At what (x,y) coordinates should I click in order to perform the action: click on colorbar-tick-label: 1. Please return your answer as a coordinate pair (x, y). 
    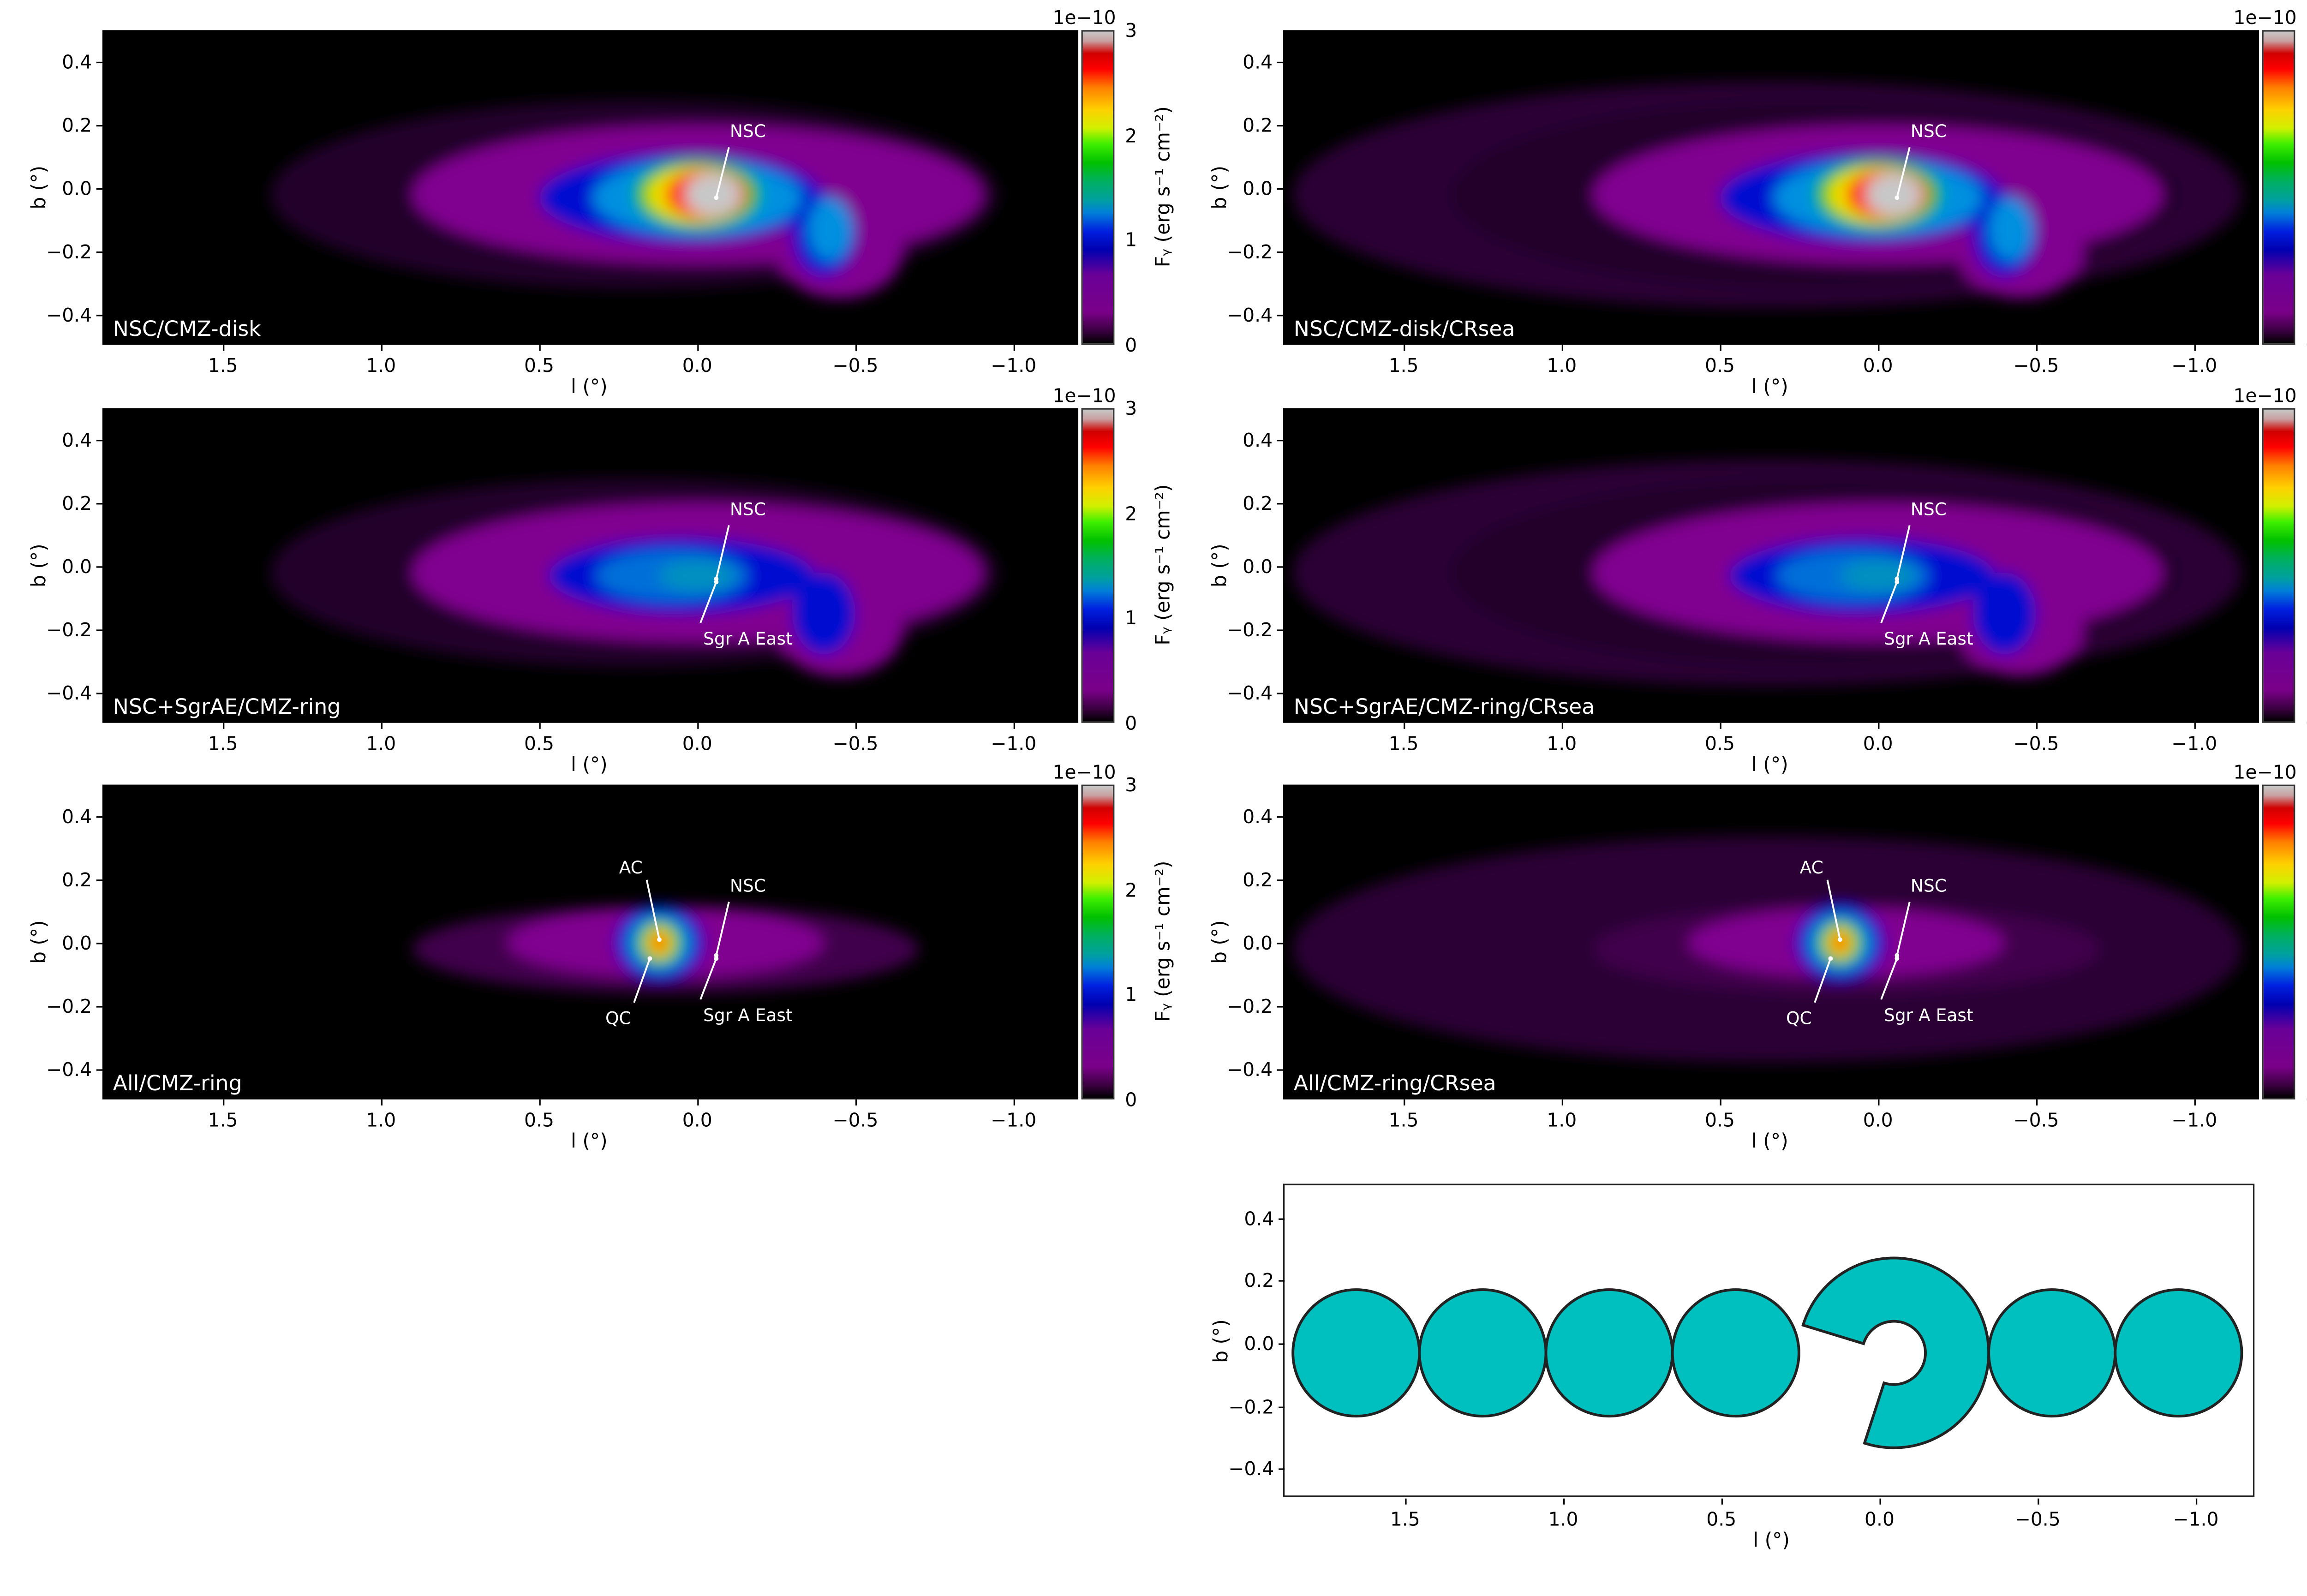
    Looking at the image, I should click on (2306, 240).